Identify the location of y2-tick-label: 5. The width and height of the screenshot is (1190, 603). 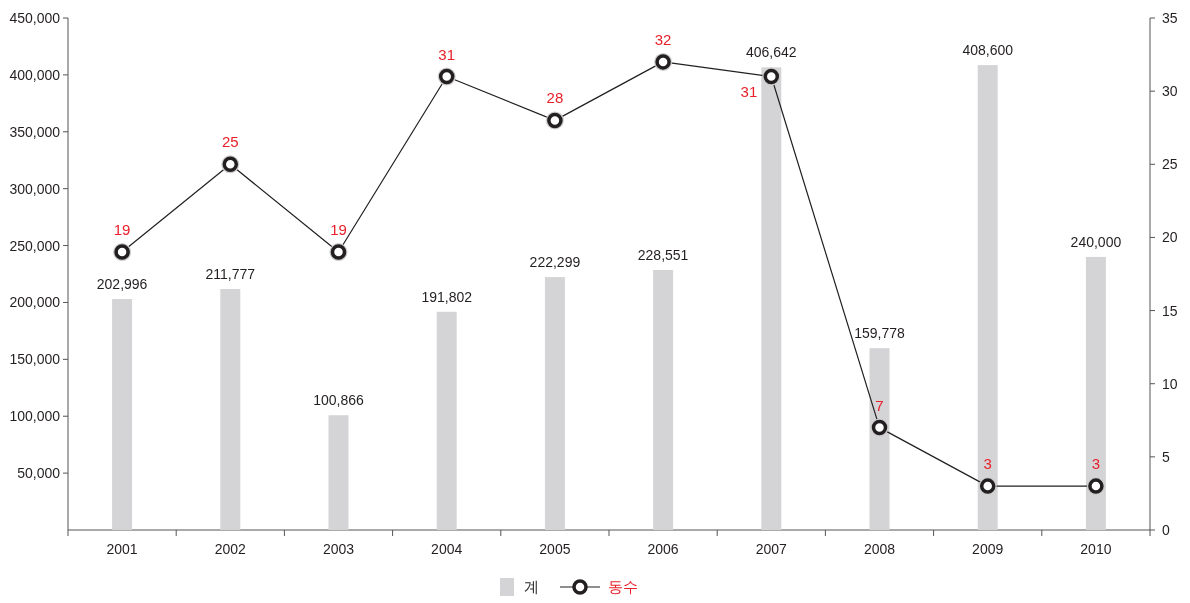
(1166, 456).